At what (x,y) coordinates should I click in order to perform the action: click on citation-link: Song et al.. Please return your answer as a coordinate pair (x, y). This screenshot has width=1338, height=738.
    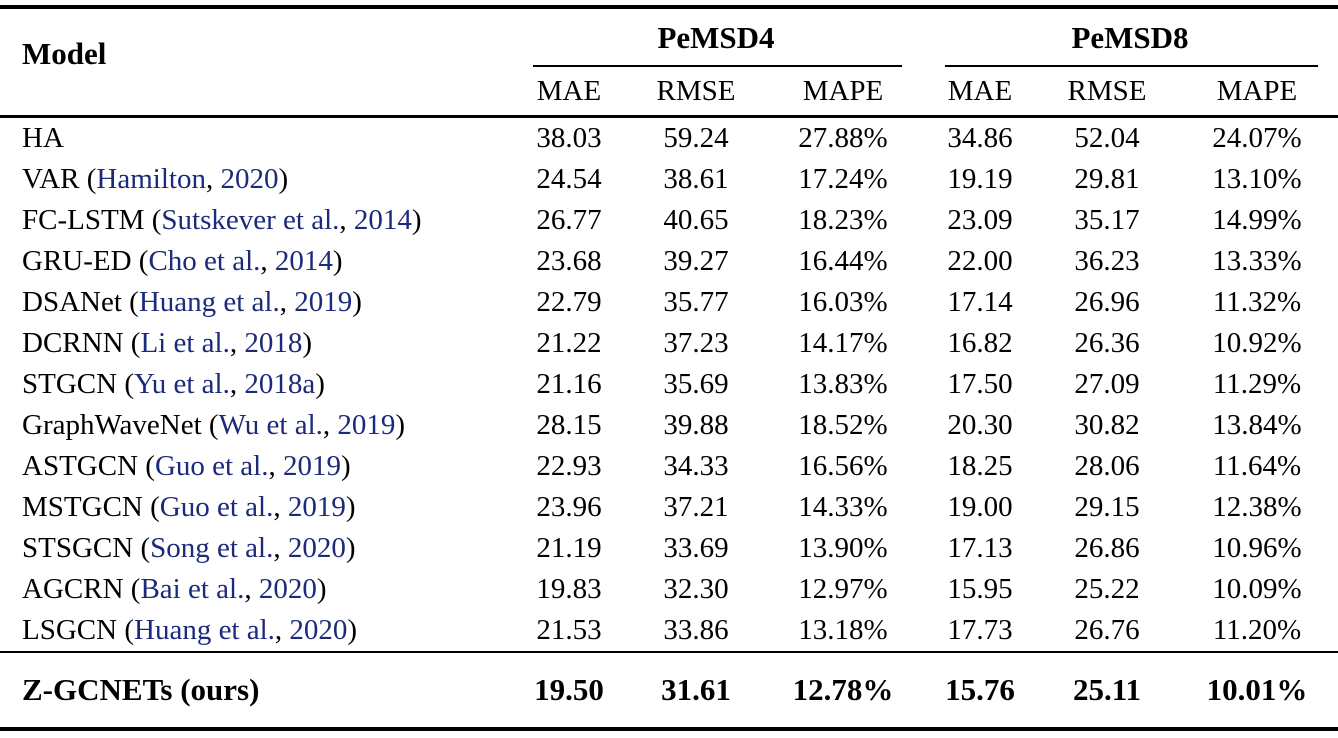
    Looking at the image, I should click on (212, 548).